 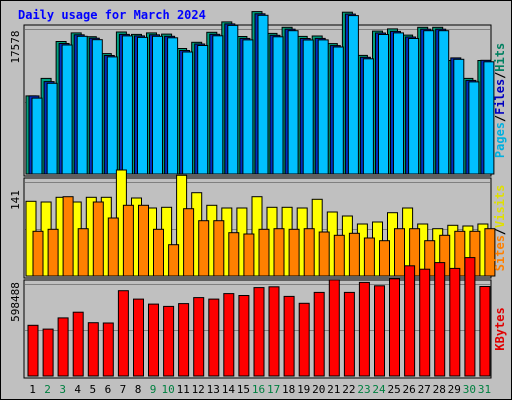 I want to click on x-tick-label-30: 30, so click(x=469, y=389).